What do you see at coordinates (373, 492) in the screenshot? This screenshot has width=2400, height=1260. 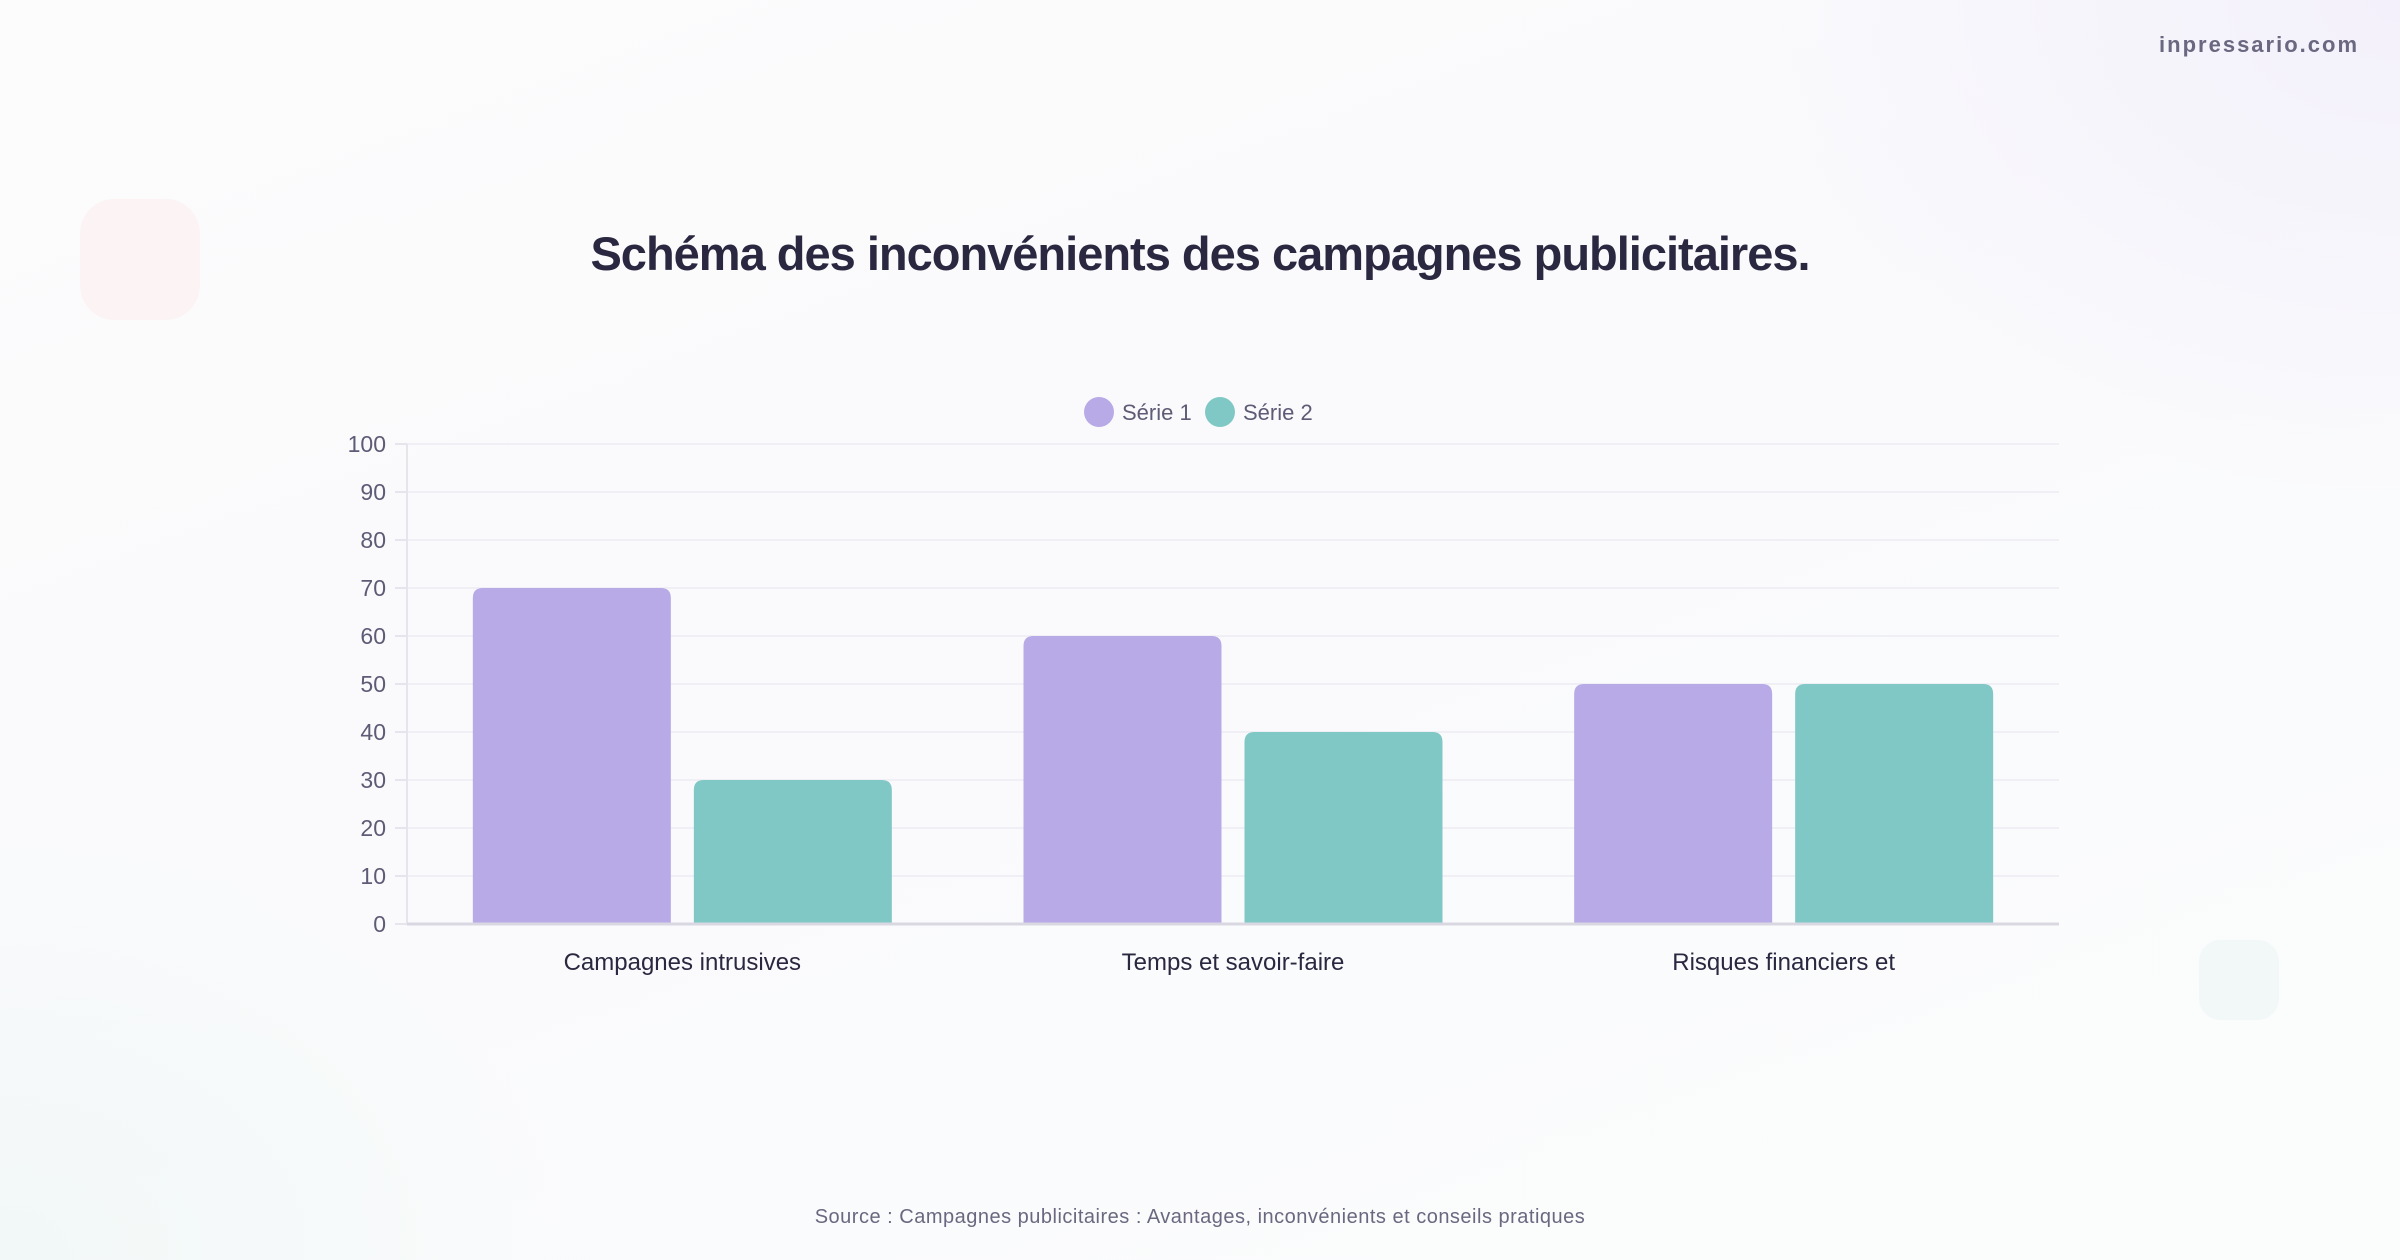 I see `y-tick-label: 90` at bounding box center [373, 492].